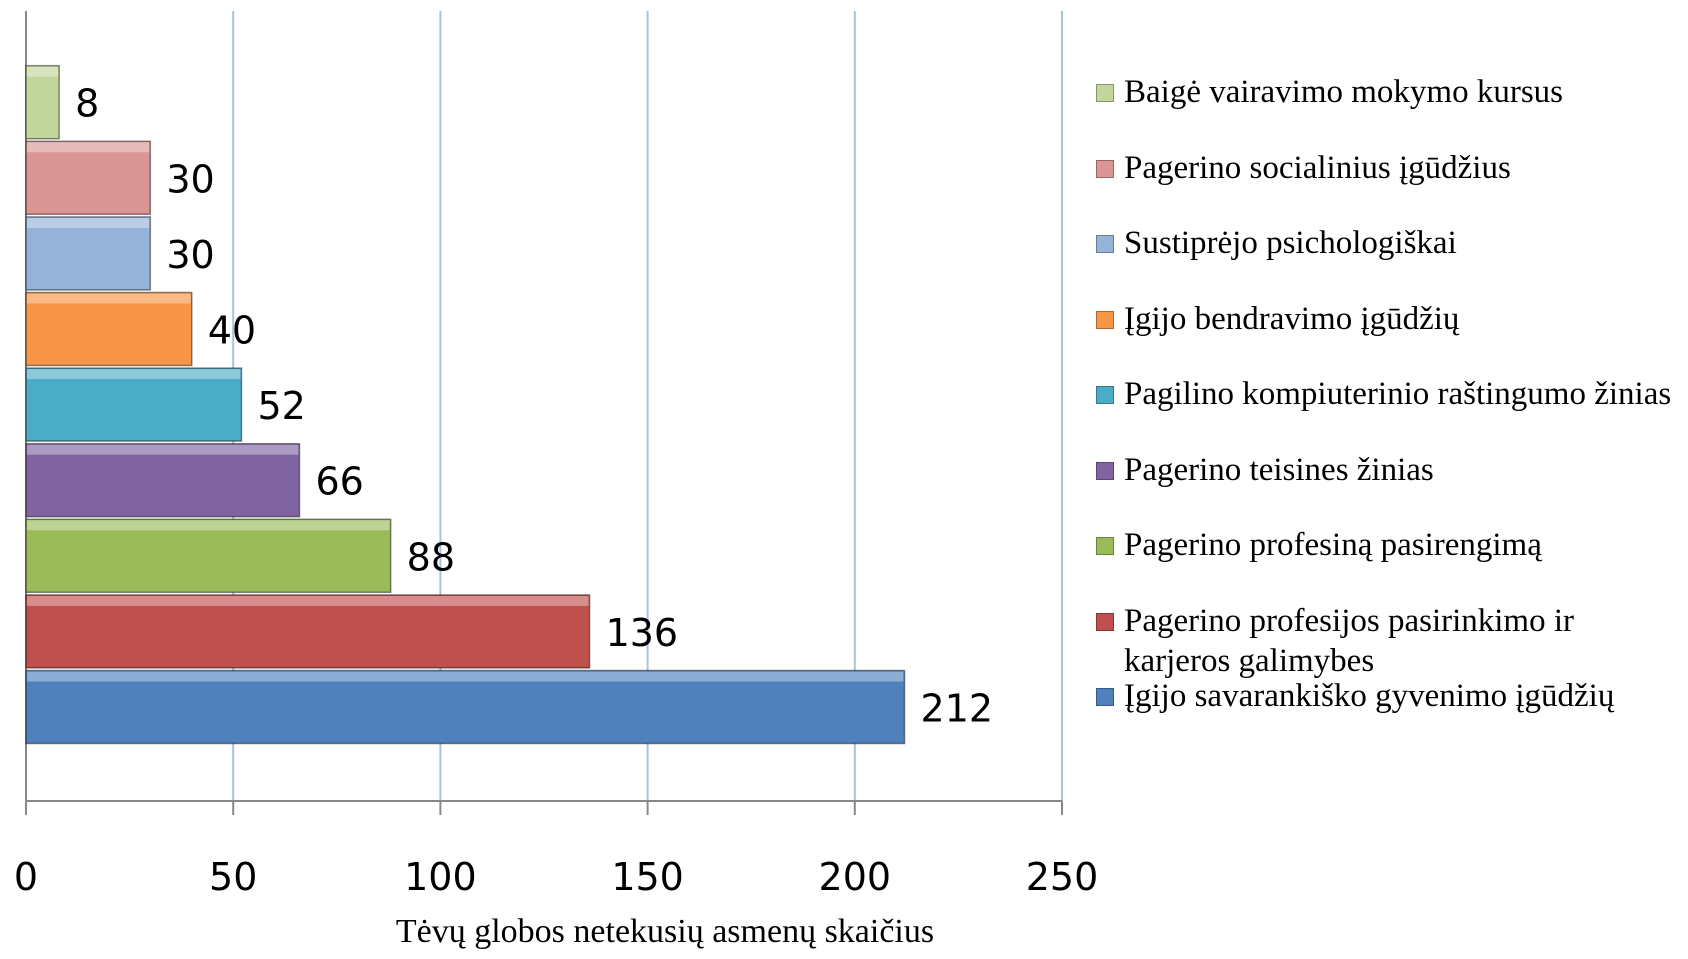 Image resolution: width=1688 pixels, height=959 pixels. I want to click on legend-item: Pagerino teisines žinias, so click(1391, 470).